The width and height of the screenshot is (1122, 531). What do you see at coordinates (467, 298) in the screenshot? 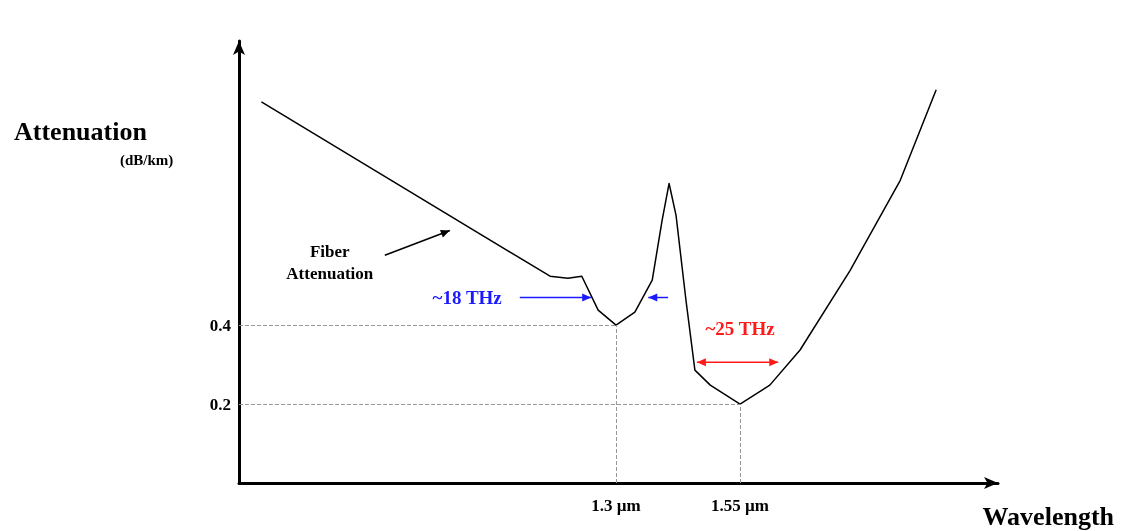
I see `annotation: ~18 THz` at bounding box center [467, 298].